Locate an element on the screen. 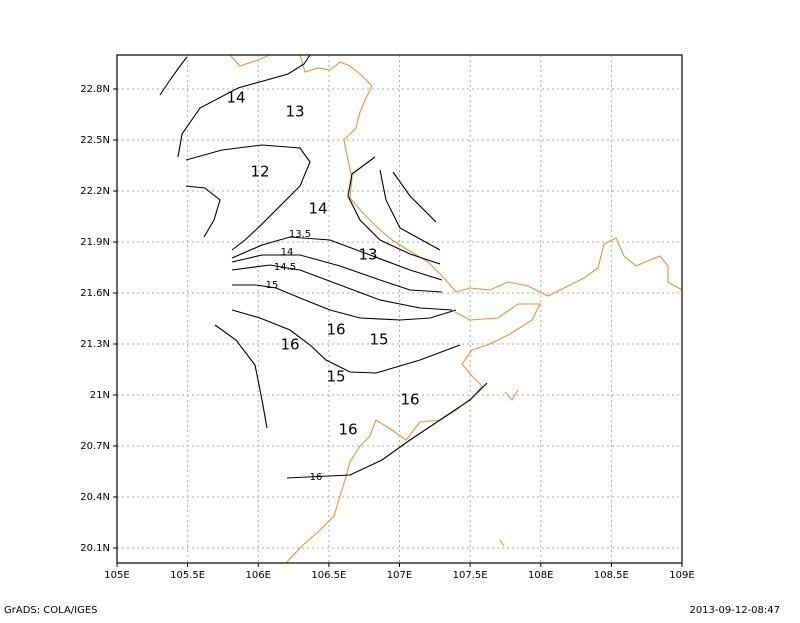 The width and height of the screenshot is (800, 623). y-tick-label: 20.1N is located at coordinates (95, 548).